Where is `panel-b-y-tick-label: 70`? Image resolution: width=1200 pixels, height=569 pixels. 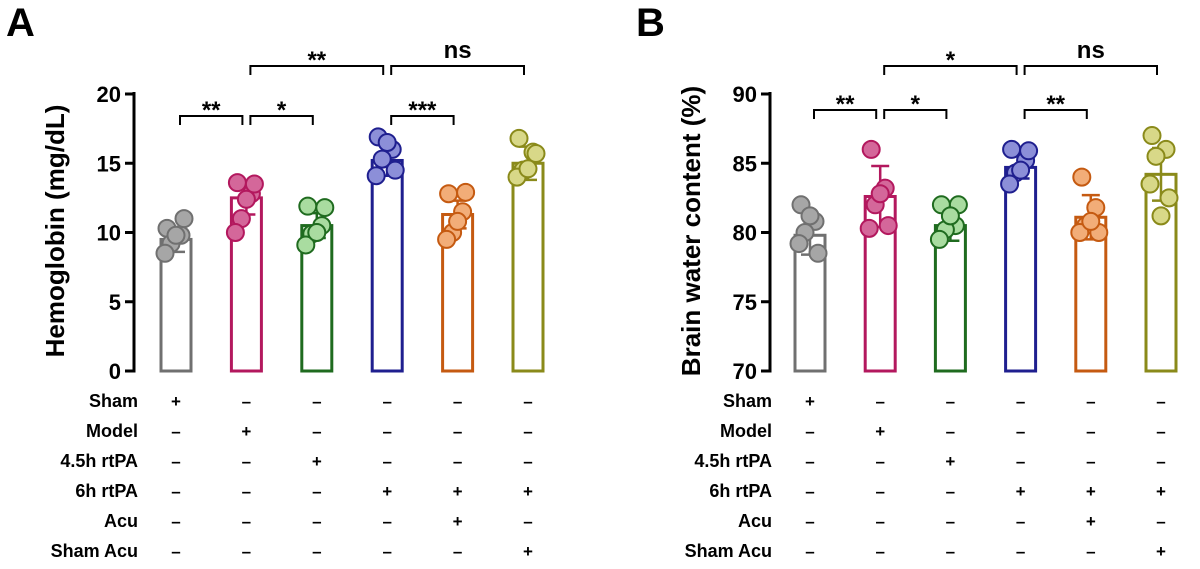
panel-b-y-tick-label: 70 is located at coordinates (745, 371).